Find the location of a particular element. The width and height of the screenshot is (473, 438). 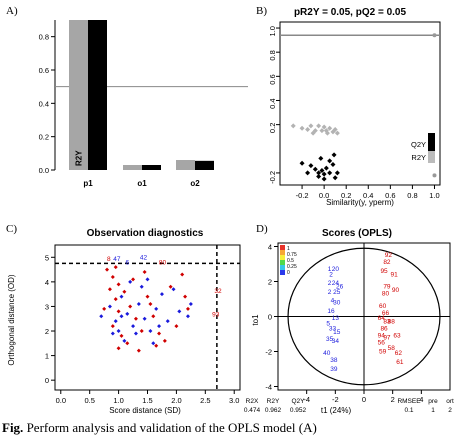

d-blue-sample-label: 13 is located at coordinates (336, 318).